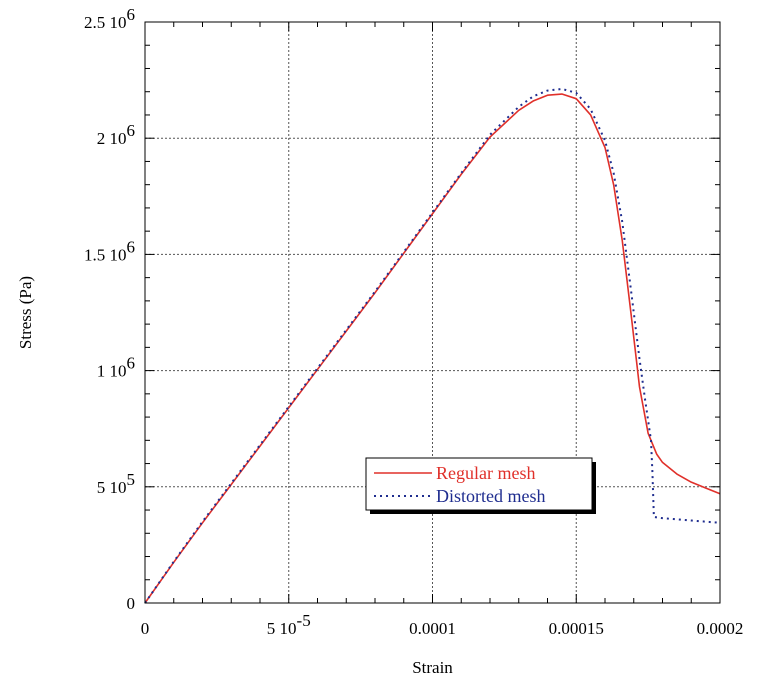 The width and height of the screenshot is (762, 684). I want to click on y-tick-label: 2 106, so click(116, 134).